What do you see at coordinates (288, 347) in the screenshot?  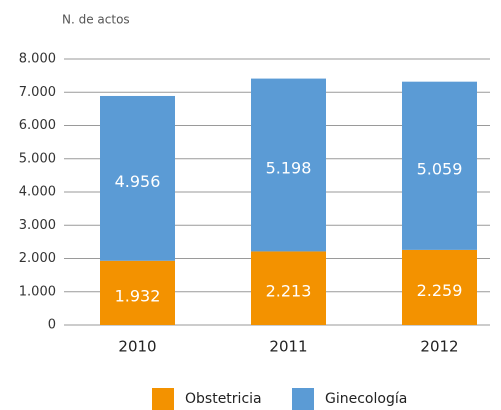 I see `x-tick-label: 2011` at bounding box center [288, 347].